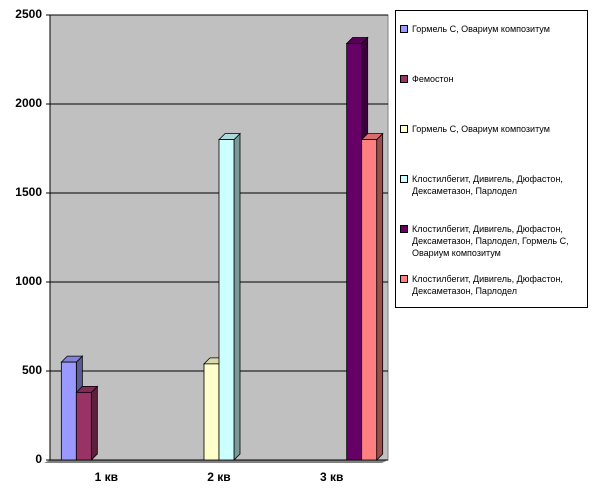 Image resolution: width=600 pixels, height=492 pixels. What do you see at coordinates (38, 459) in the screenshot?
I see `y-tick-label: 0` at bounding box center [38, 459].